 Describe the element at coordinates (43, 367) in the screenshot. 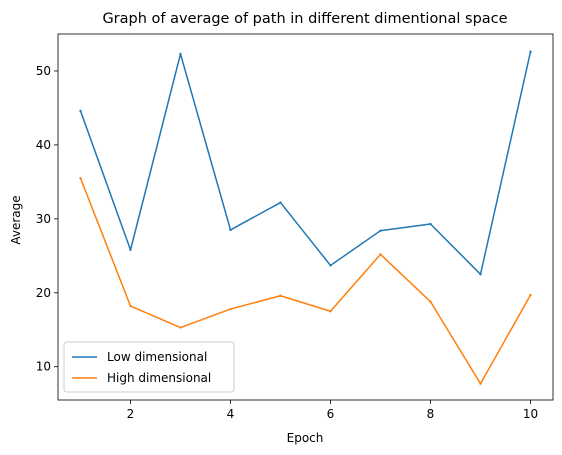

I see `y-tick-label: 10` at that location.